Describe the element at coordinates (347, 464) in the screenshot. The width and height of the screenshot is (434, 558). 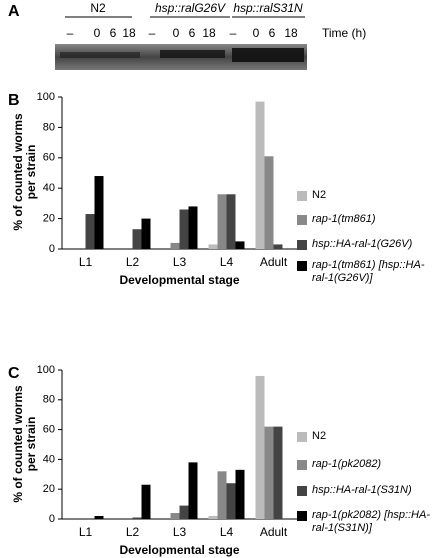
I see `legend-label: rap-1(pk2082)` at that location.